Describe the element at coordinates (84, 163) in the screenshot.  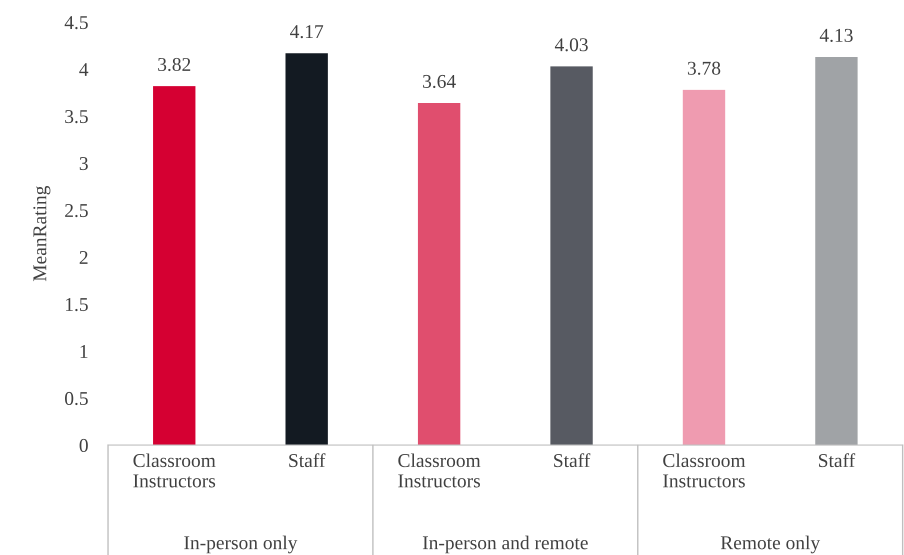
I see `y-tick-label: 3` at that location.